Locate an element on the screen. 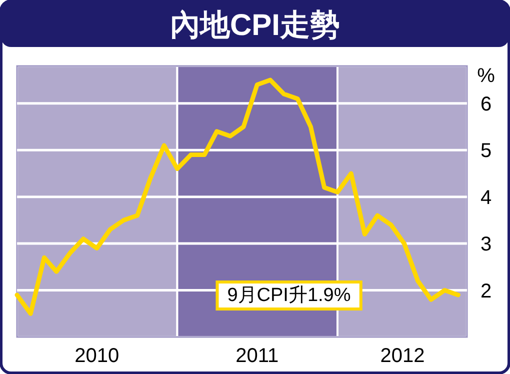  y-tick-label: 2 is located at coordinates (486, 291).